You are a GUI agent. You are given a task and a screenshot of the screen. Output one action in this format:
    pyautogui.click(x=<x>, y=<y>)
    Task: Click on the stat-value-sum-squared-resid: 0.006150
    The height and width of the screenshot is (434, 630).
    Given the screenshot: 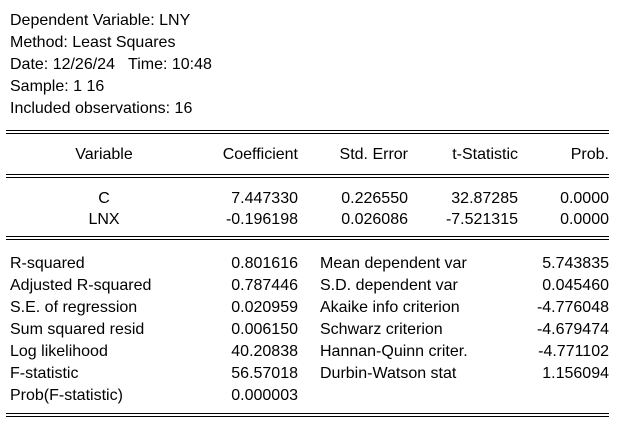 What is the action you would take?
    pyautogui.click(x=264, y=329)
    